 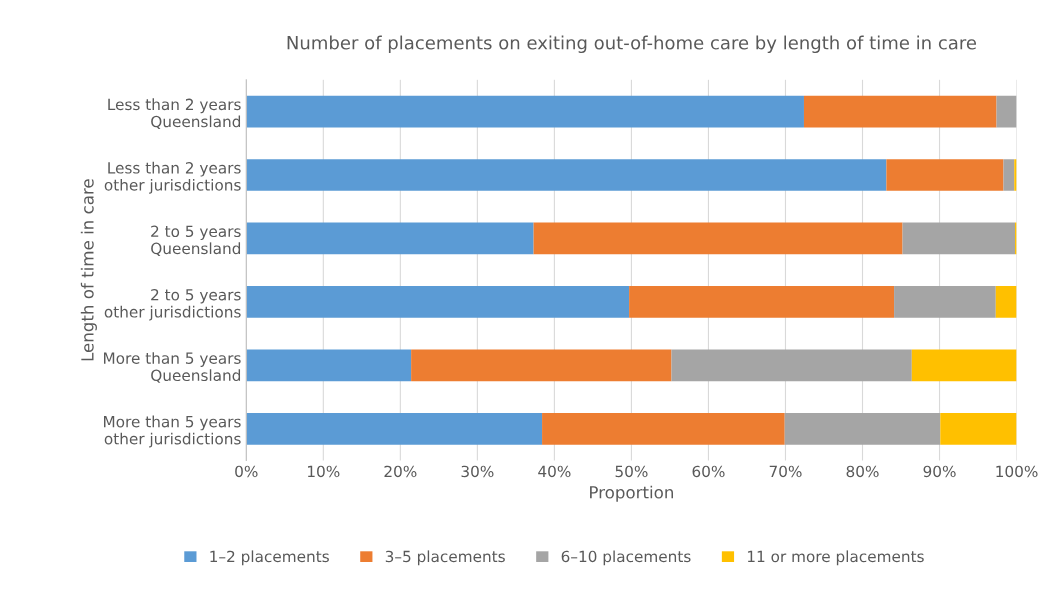 I want to click on x-tick-label: 0%, so click(x=246, y=471).